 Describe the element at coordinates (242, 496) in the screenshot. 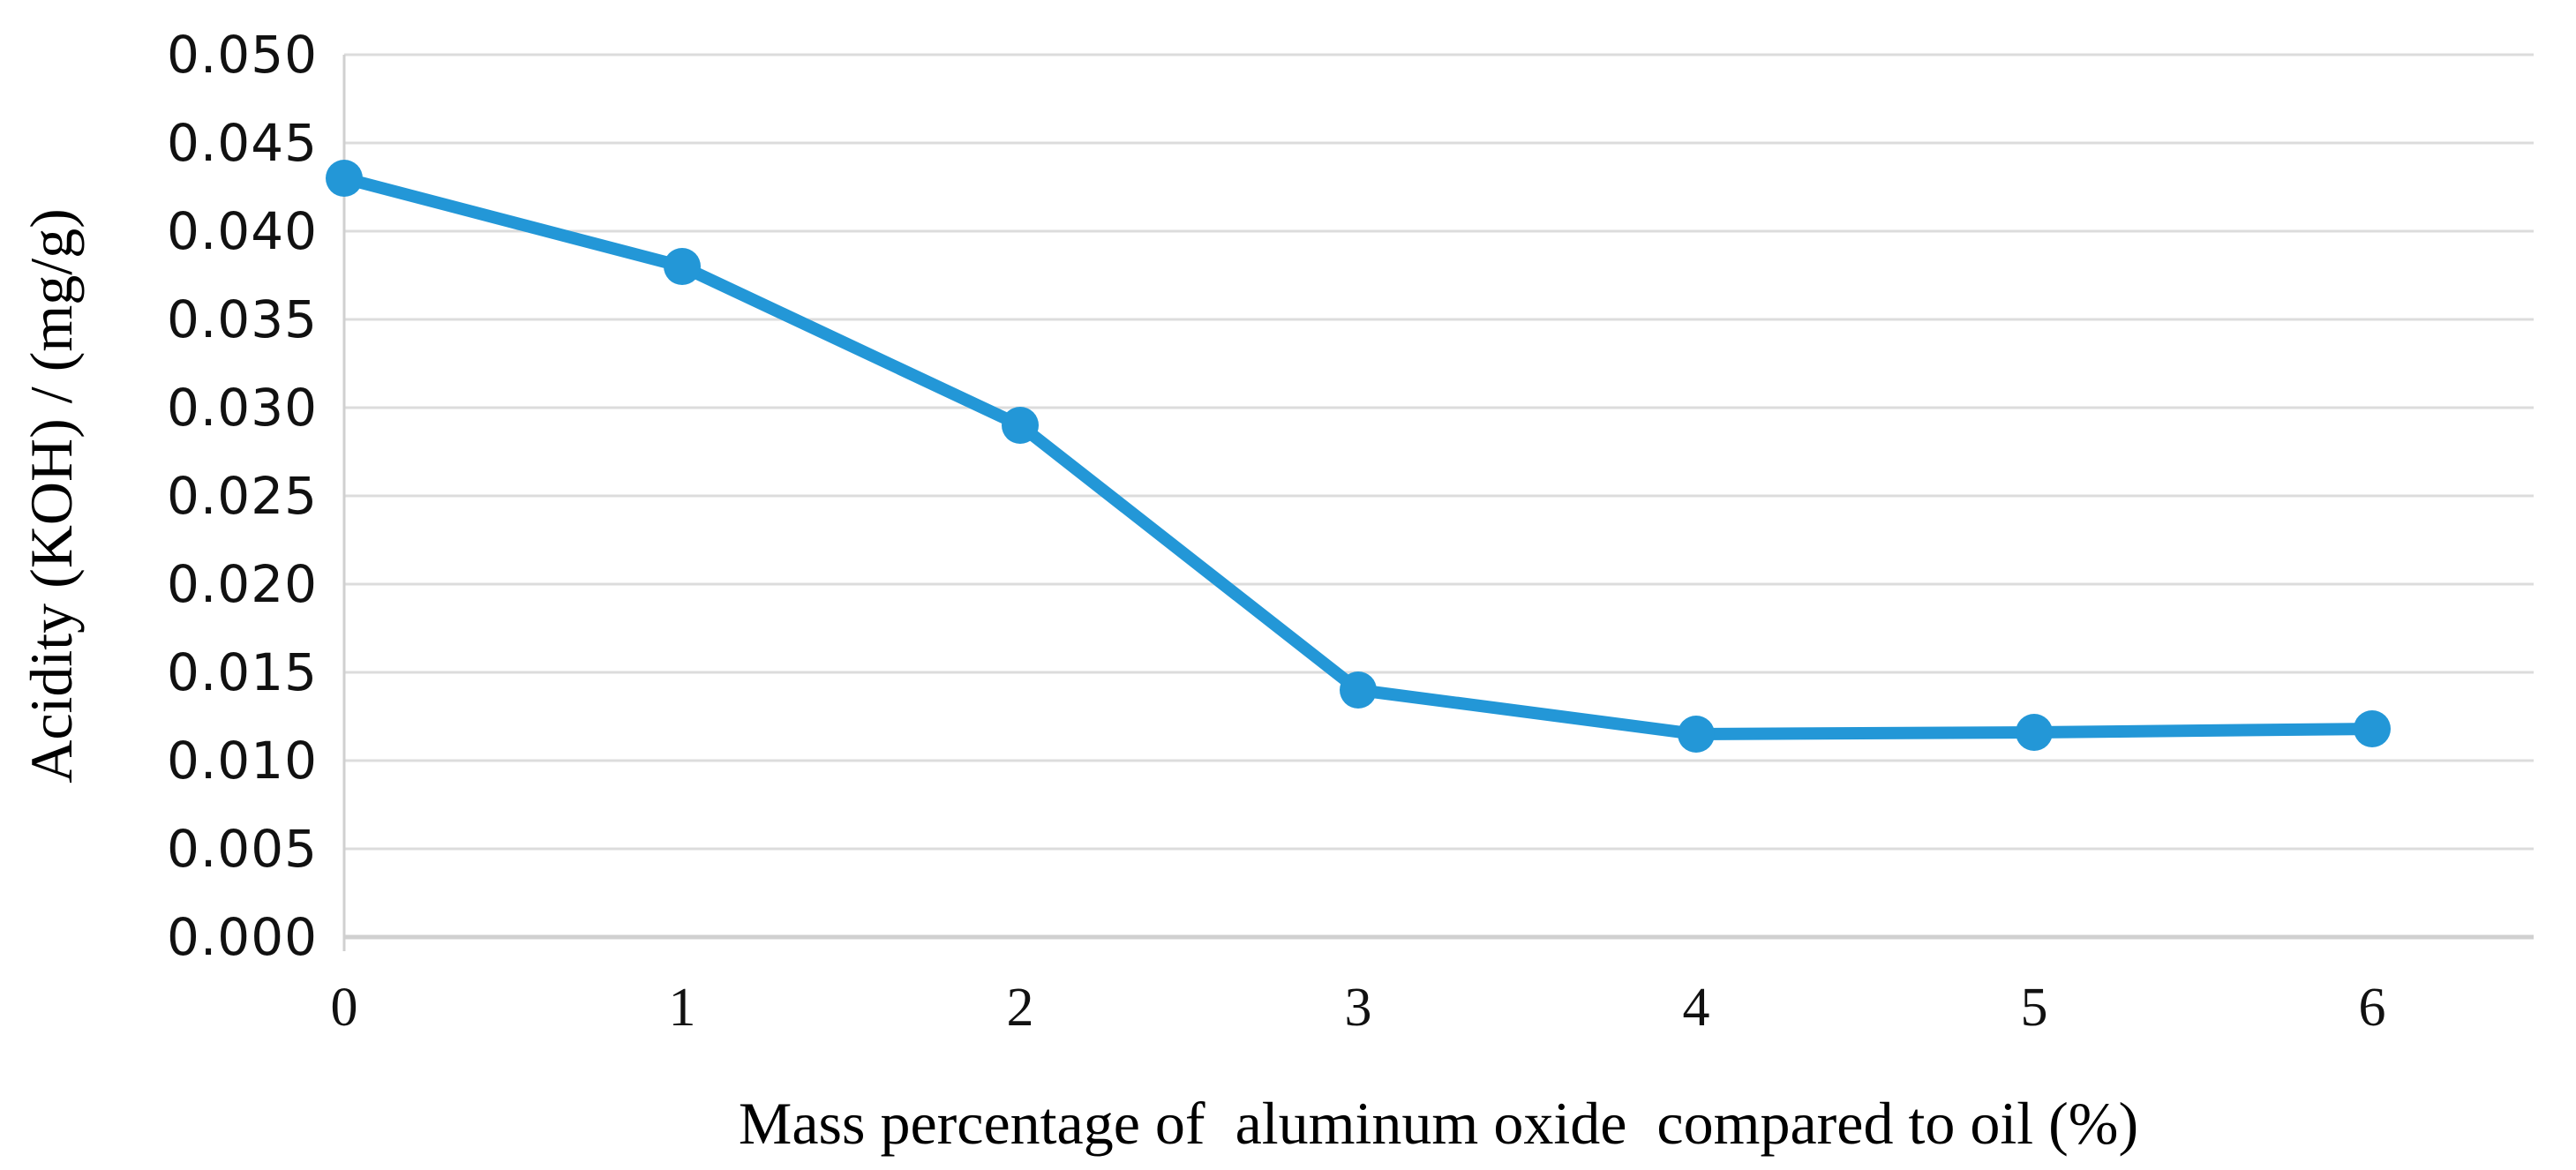

I see `y-tick-label: 0.025` at that location.